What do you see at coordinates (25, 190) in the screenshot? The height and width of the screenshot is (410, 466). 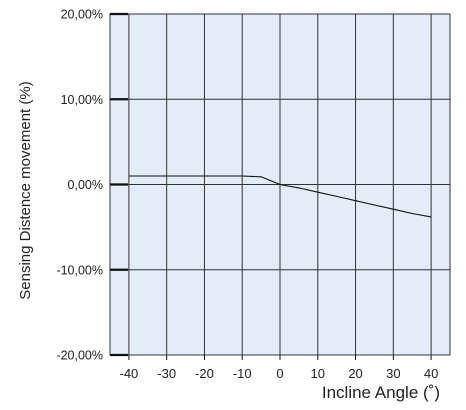 I see `y-axis-title: Sensing Distence movement (%)` at bounding box center [25, 190].